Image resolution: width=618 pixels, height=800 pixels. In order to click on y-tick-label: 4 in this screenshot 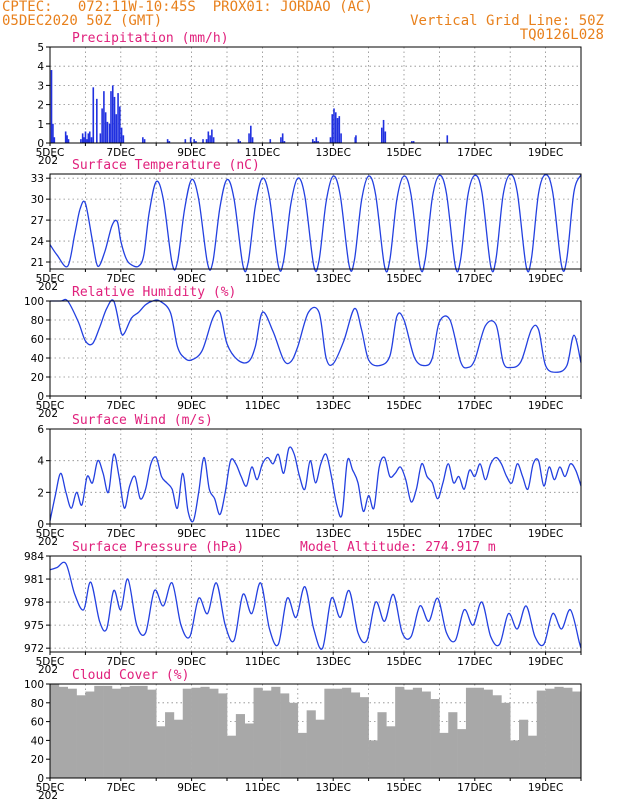, I will do `click(40, 462)`.